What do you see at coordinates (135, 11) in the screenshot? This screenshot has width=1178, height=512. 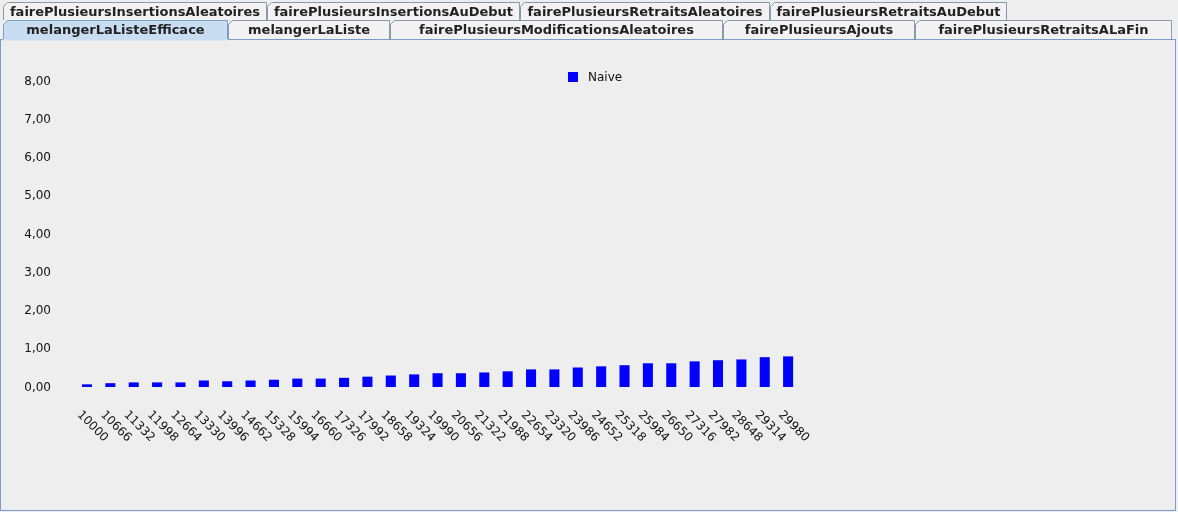 I see `text: fairePlusieursInsertionsAleatoires` at bounding box center [135, 11].